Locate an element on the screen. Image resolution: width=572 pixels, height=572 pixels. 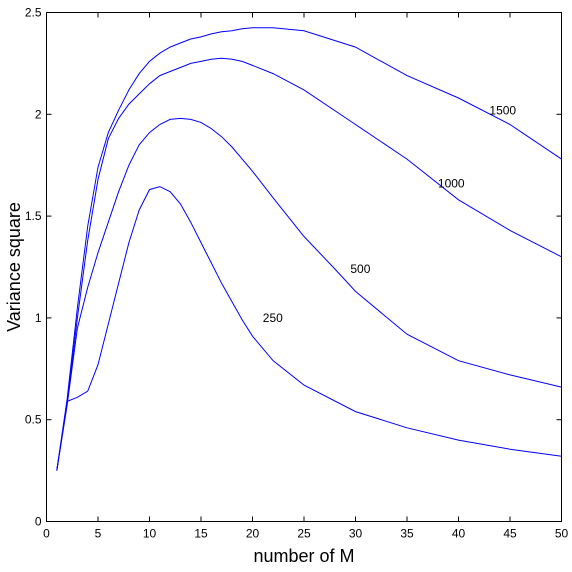
x-tick-label: 35 is located at coordinates (407, 534).